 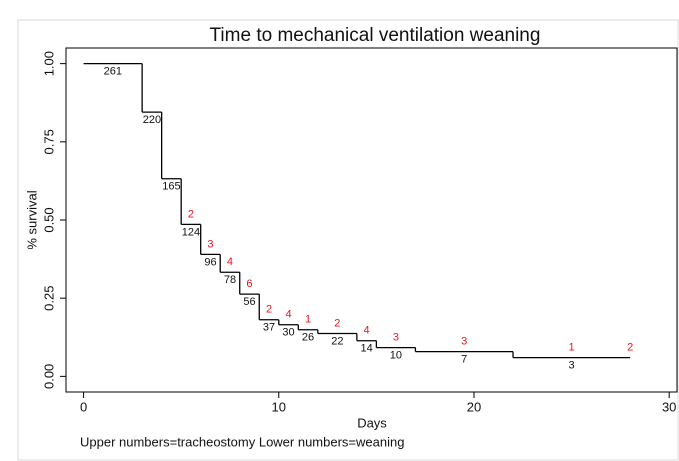 I want to click on lower-number: 14, so click(x=366, y=349).